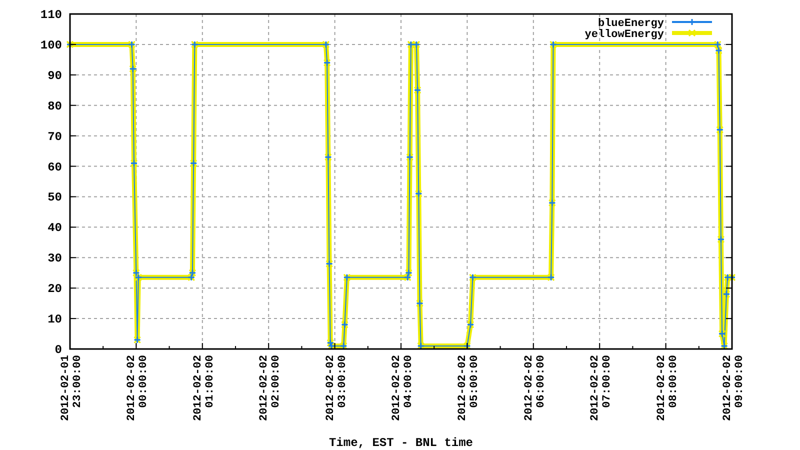 The image size is (800, 450). Describe the element at coordinates (55, 259) in the screenshot. I see `y-tick-label: 30` at that location.